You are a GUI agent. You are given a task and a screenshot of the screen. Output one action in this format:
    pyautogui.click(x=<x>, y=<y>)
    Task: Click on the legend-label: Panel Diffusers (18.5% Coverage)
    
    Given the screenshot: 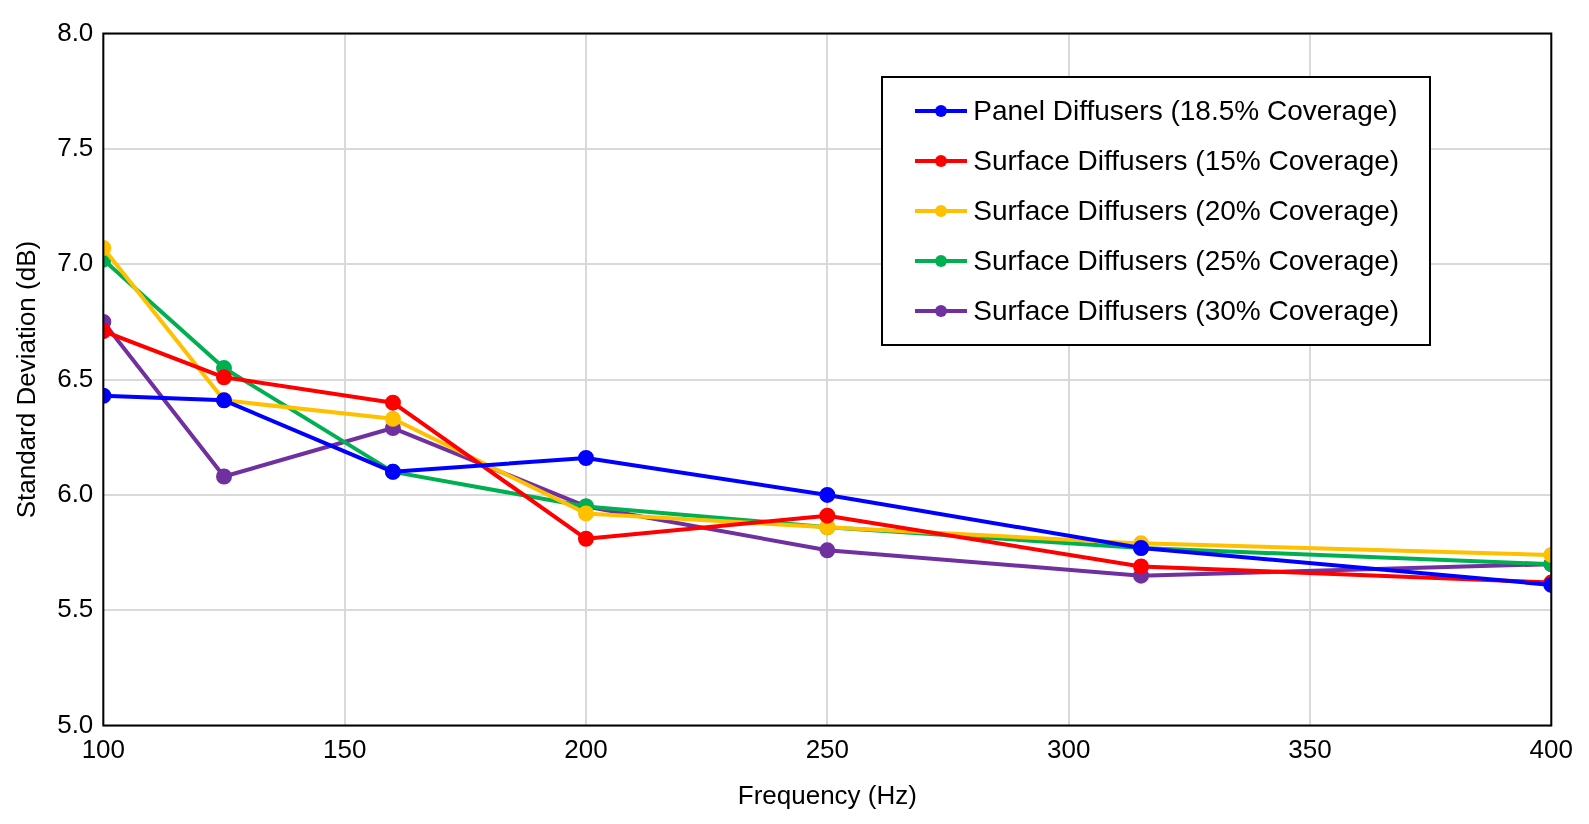 What is the action you would take?
    pyautogui.click(x=1185, y=110)
    